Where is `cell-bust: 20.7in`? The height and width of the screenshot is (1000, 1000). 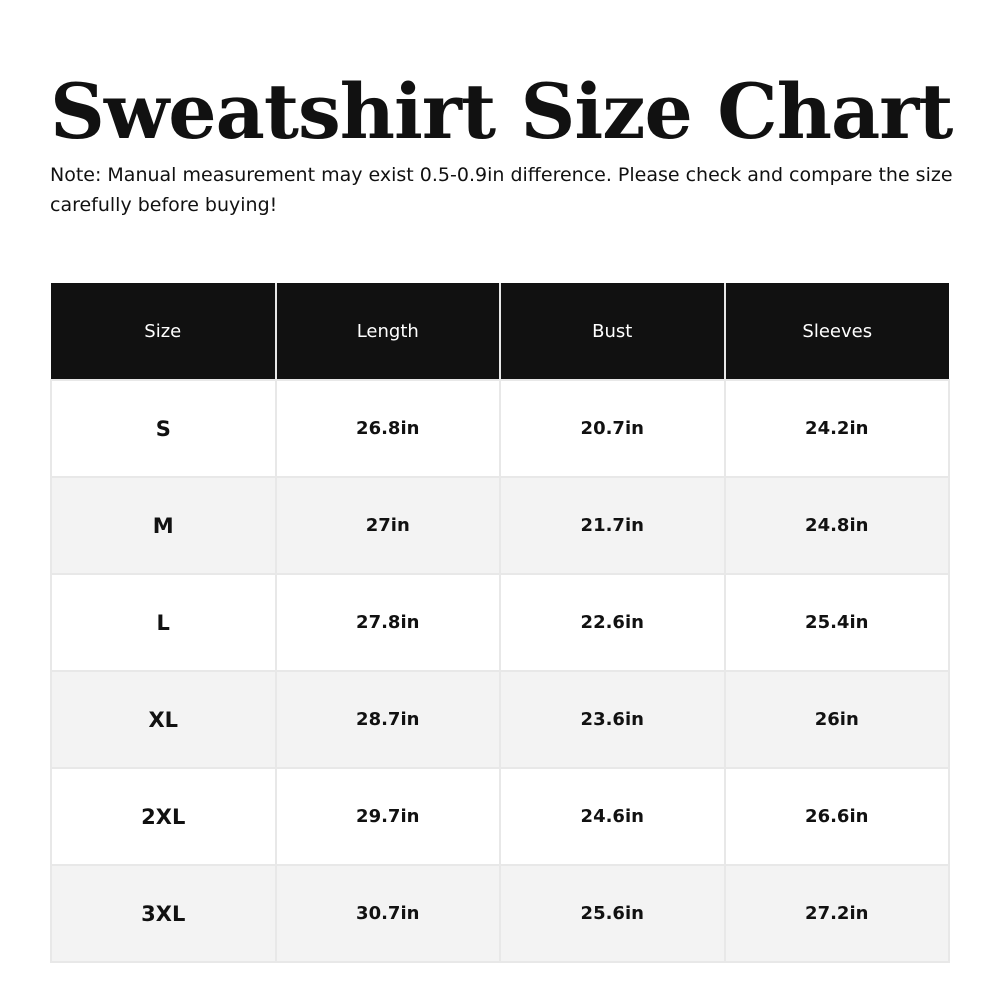
cell-bust: 20.7in is located at coordinates (612, 428).